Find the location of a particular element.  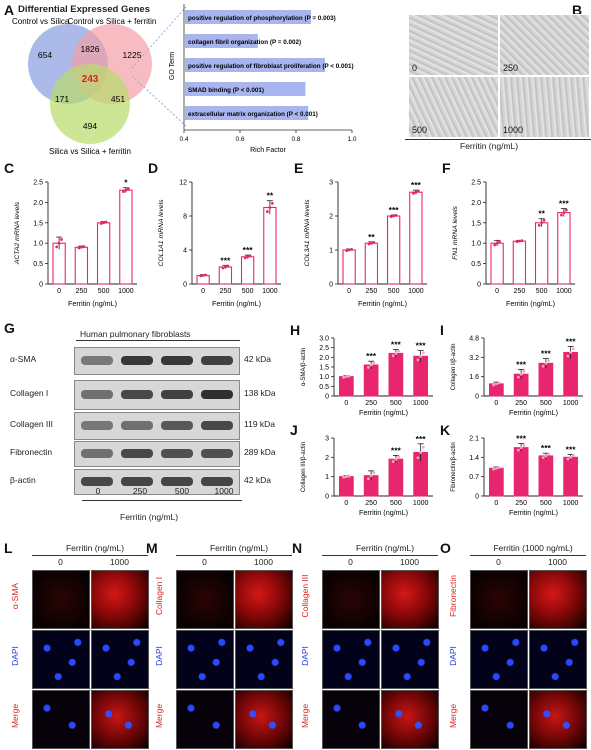

go-xlabel: Rich Factor is located at coordinates (268, 150).